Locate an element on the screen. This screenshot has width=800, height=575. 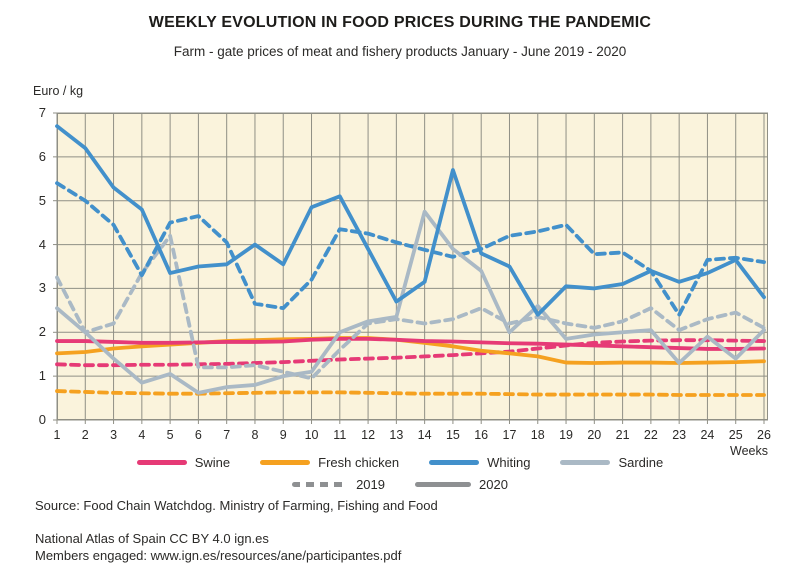
x-tick-label: 21 is located at coordinates (622, 435).